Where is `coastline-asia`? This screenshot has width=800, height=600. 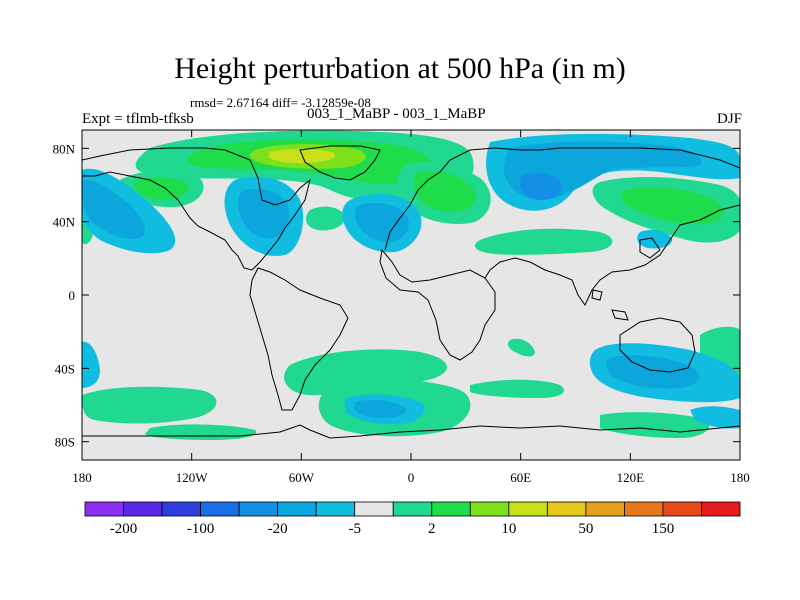 coastline-asia is located at coordinates (612, 226).